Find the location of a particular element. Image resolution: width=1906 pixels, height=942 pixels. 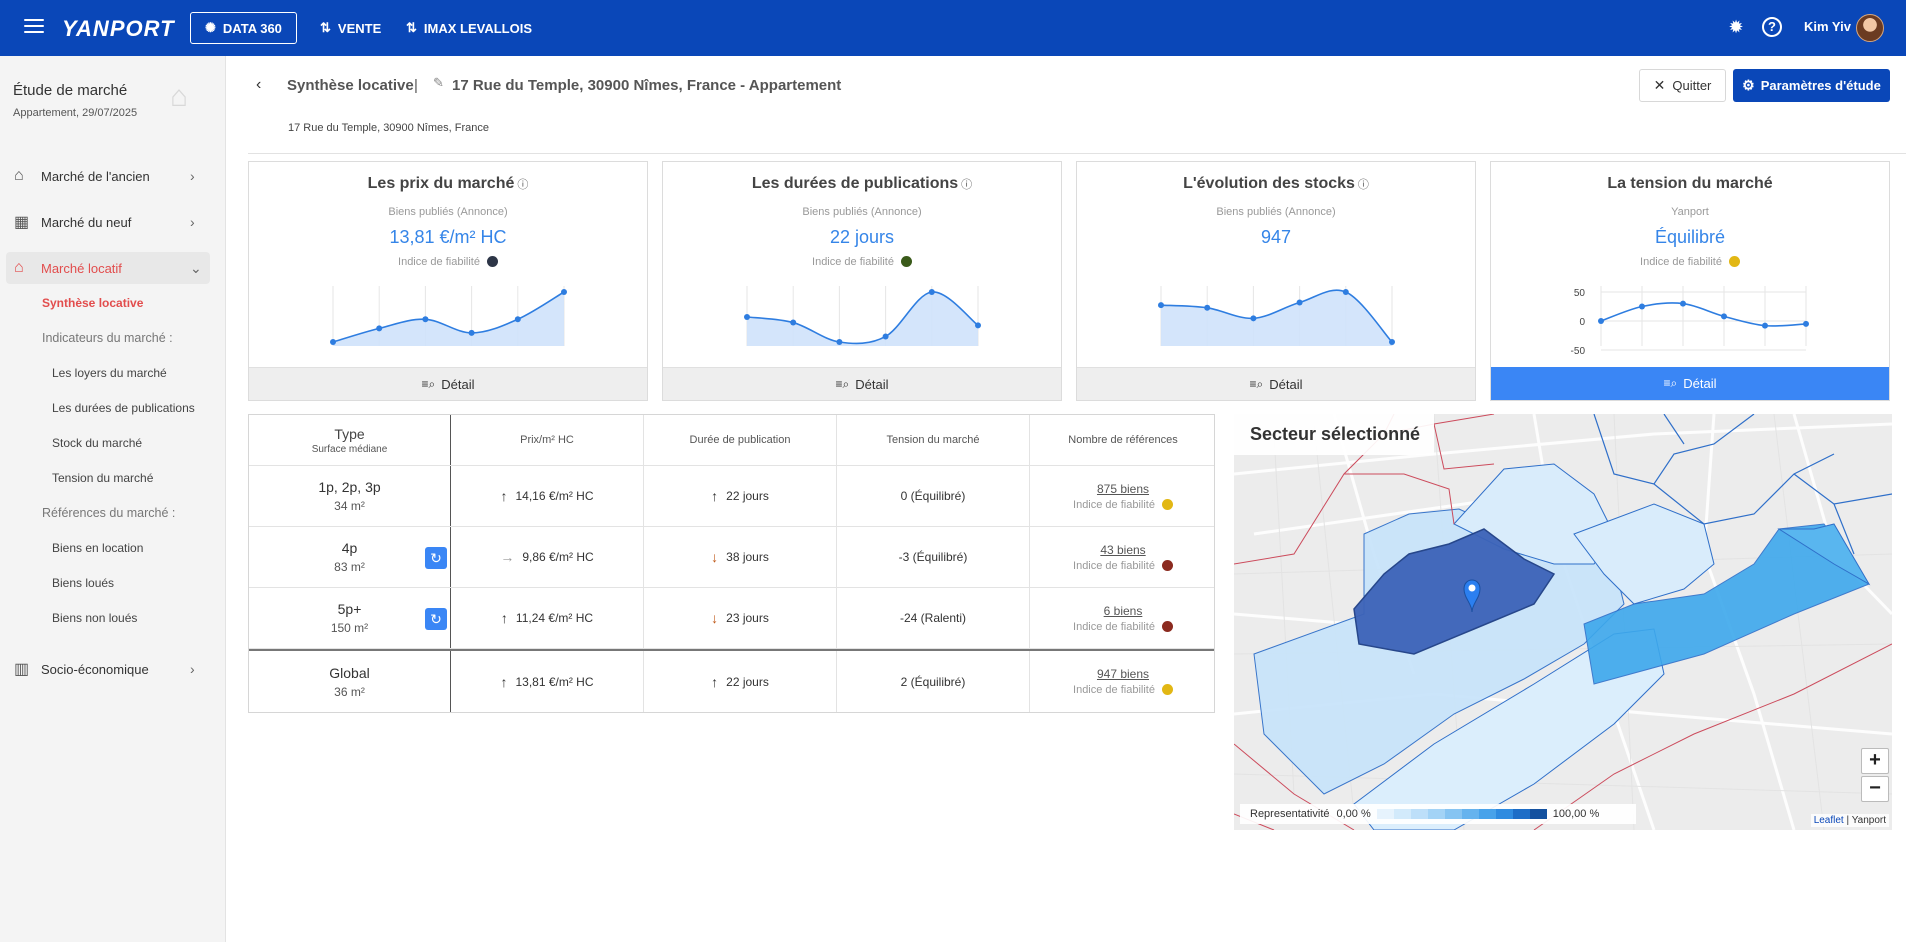

sidebar-sub-synthese: Synthèse locative is located at coordinates (93, 303).